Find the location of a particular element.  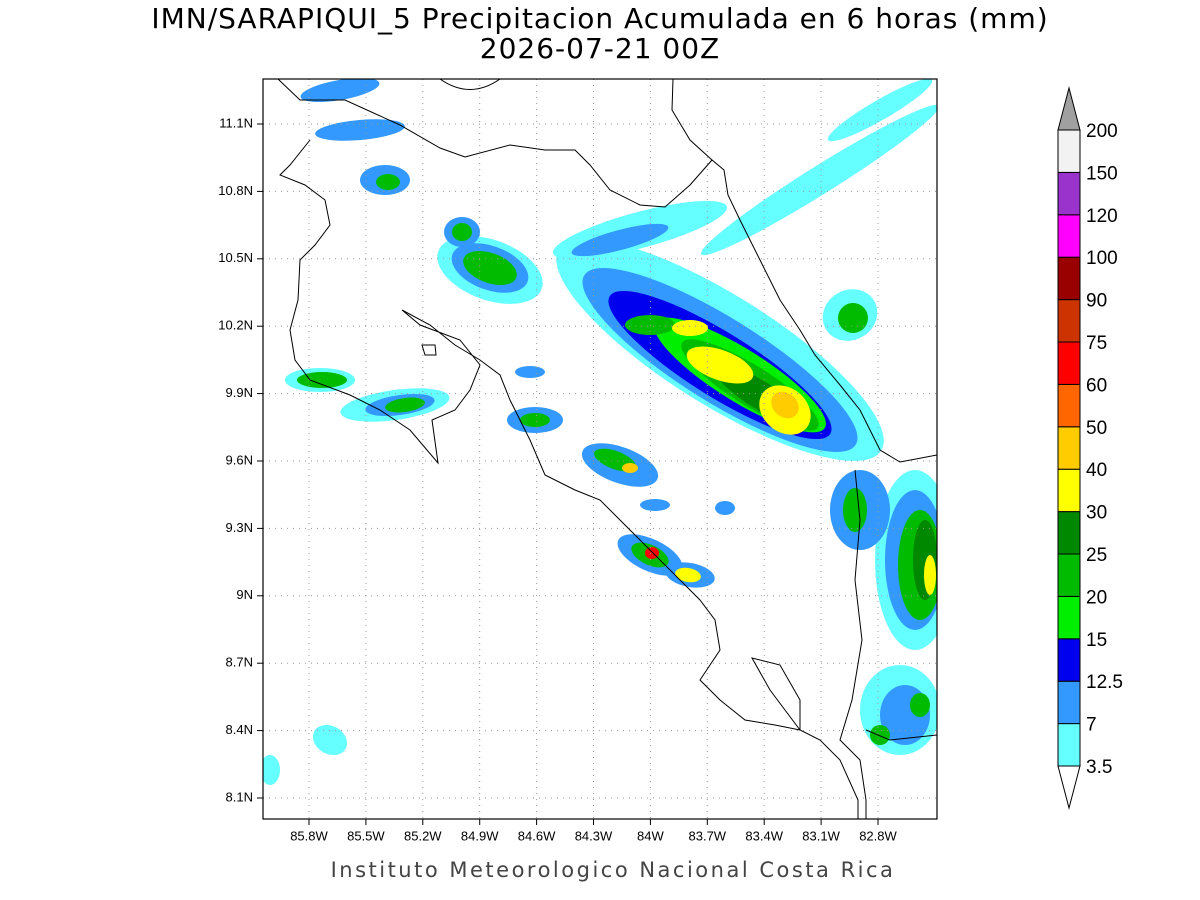

y-tick-label: 8.1N is located at coordinates (239, 796).